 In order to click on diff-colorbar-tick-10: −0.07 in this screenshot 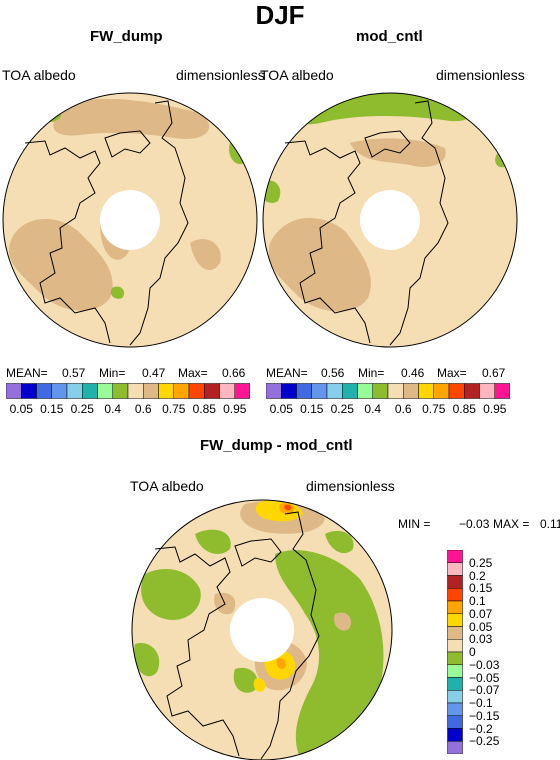, I will do `click(484, 690)`.